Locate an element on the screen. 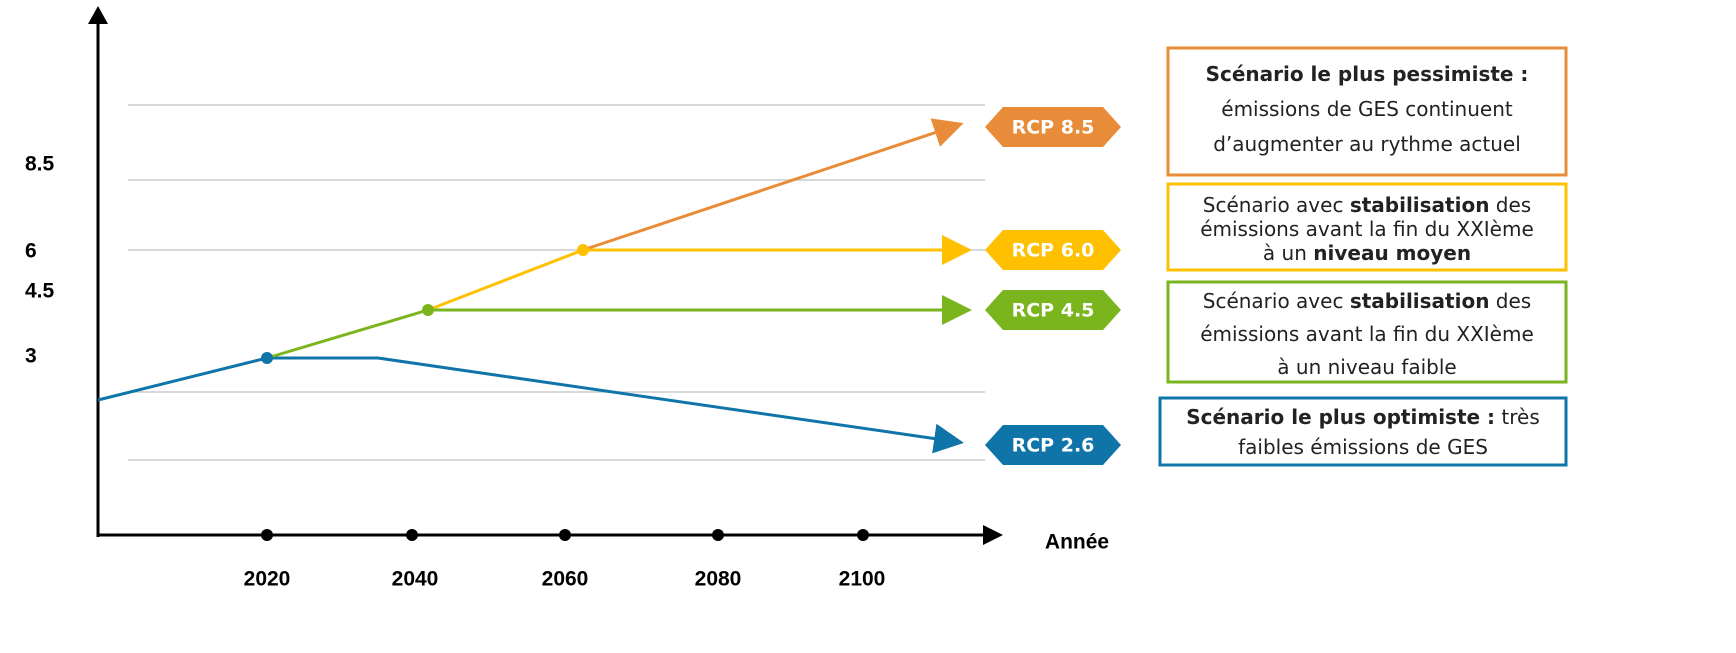  box-text: faibles émissions de GES is located at coordinates (1363, 447).